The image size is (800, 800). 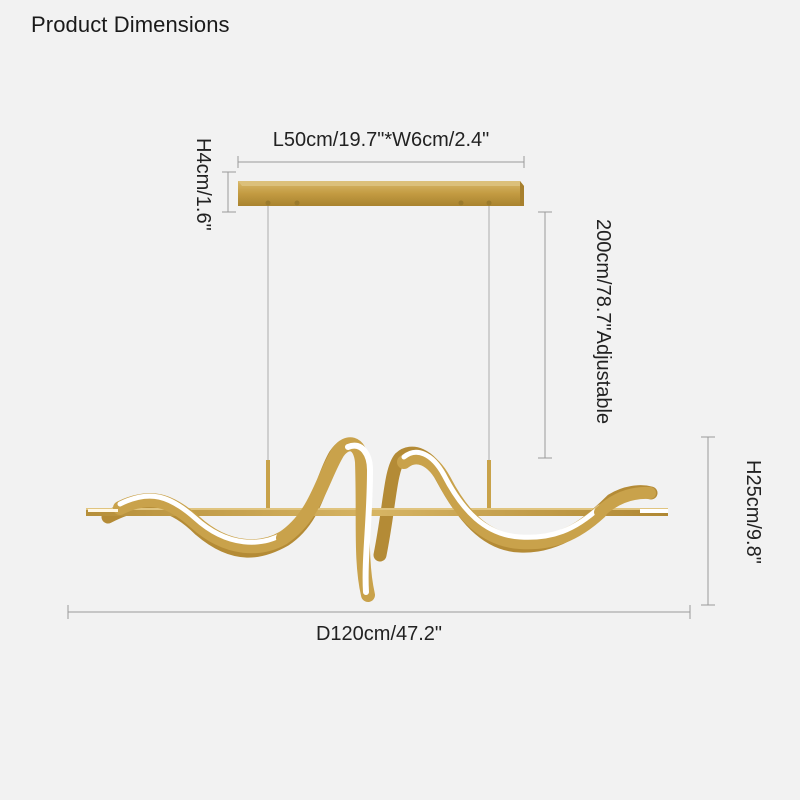 I want to click on fixture-length-dimension, so click(x=379, y=612).